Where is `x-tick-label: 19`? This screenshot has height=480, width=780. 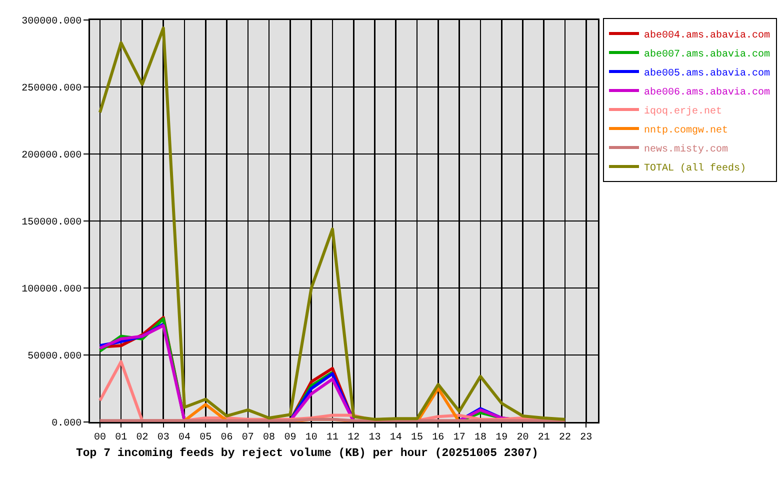
x-tick-label: 19 is located at coordinates (502, 438).